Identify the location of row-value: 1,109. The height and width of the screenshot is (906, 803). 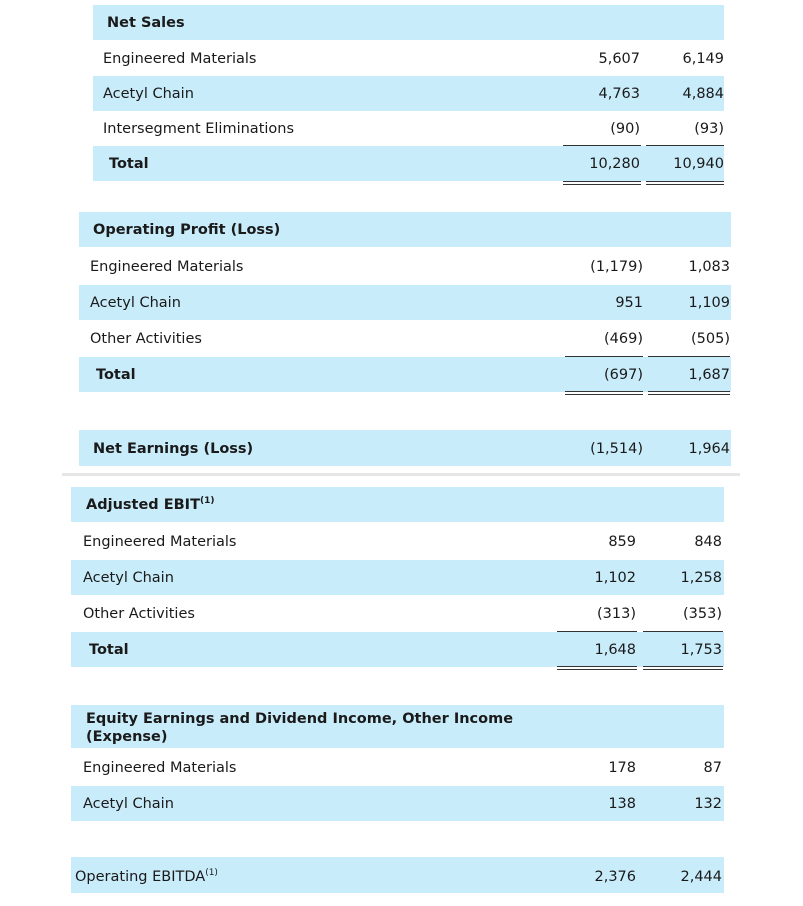
(709, 303).